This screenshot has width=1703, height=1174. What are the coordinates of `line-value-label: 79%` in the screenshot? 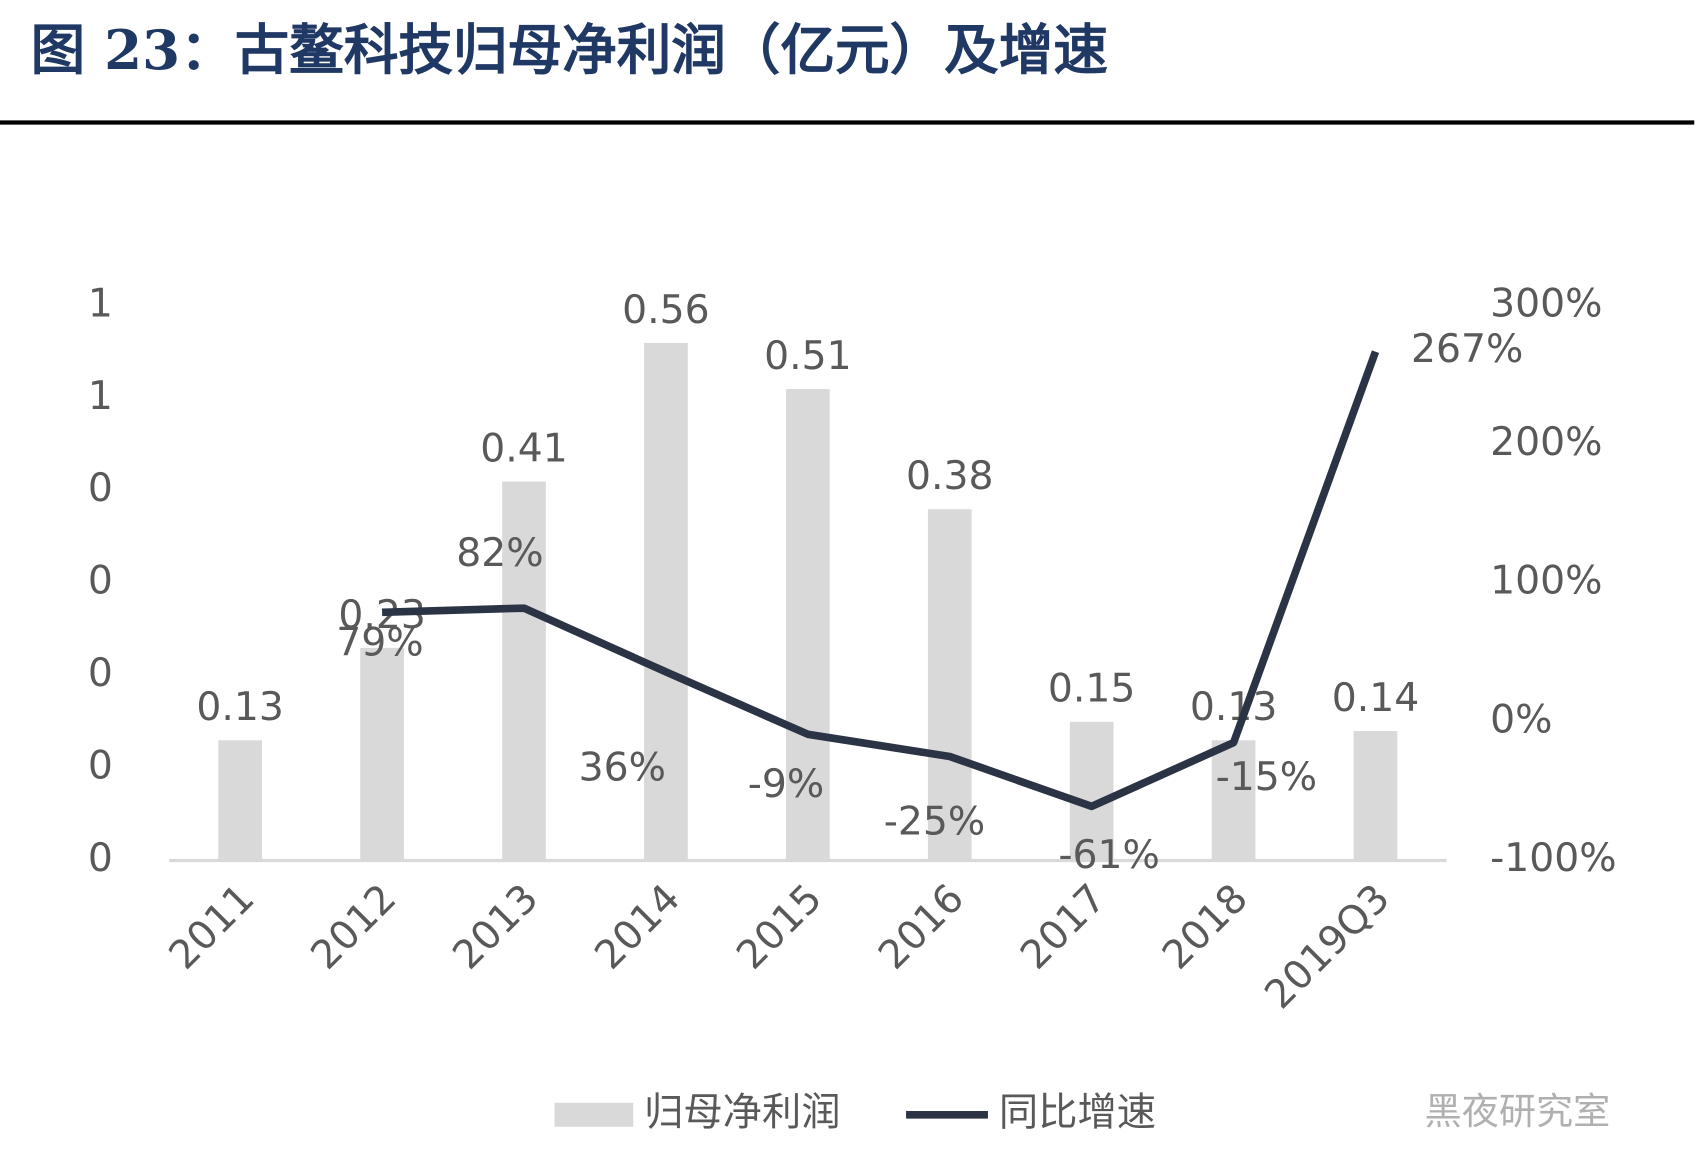 It's located at (379, 643).